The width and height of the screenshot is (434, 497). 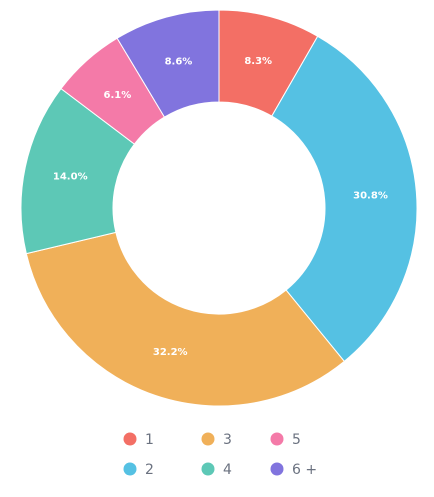 What do you see at coordinates (227, 440) in the screenshot?
I see `legend-label: 3` at bounding box center [227, 440].